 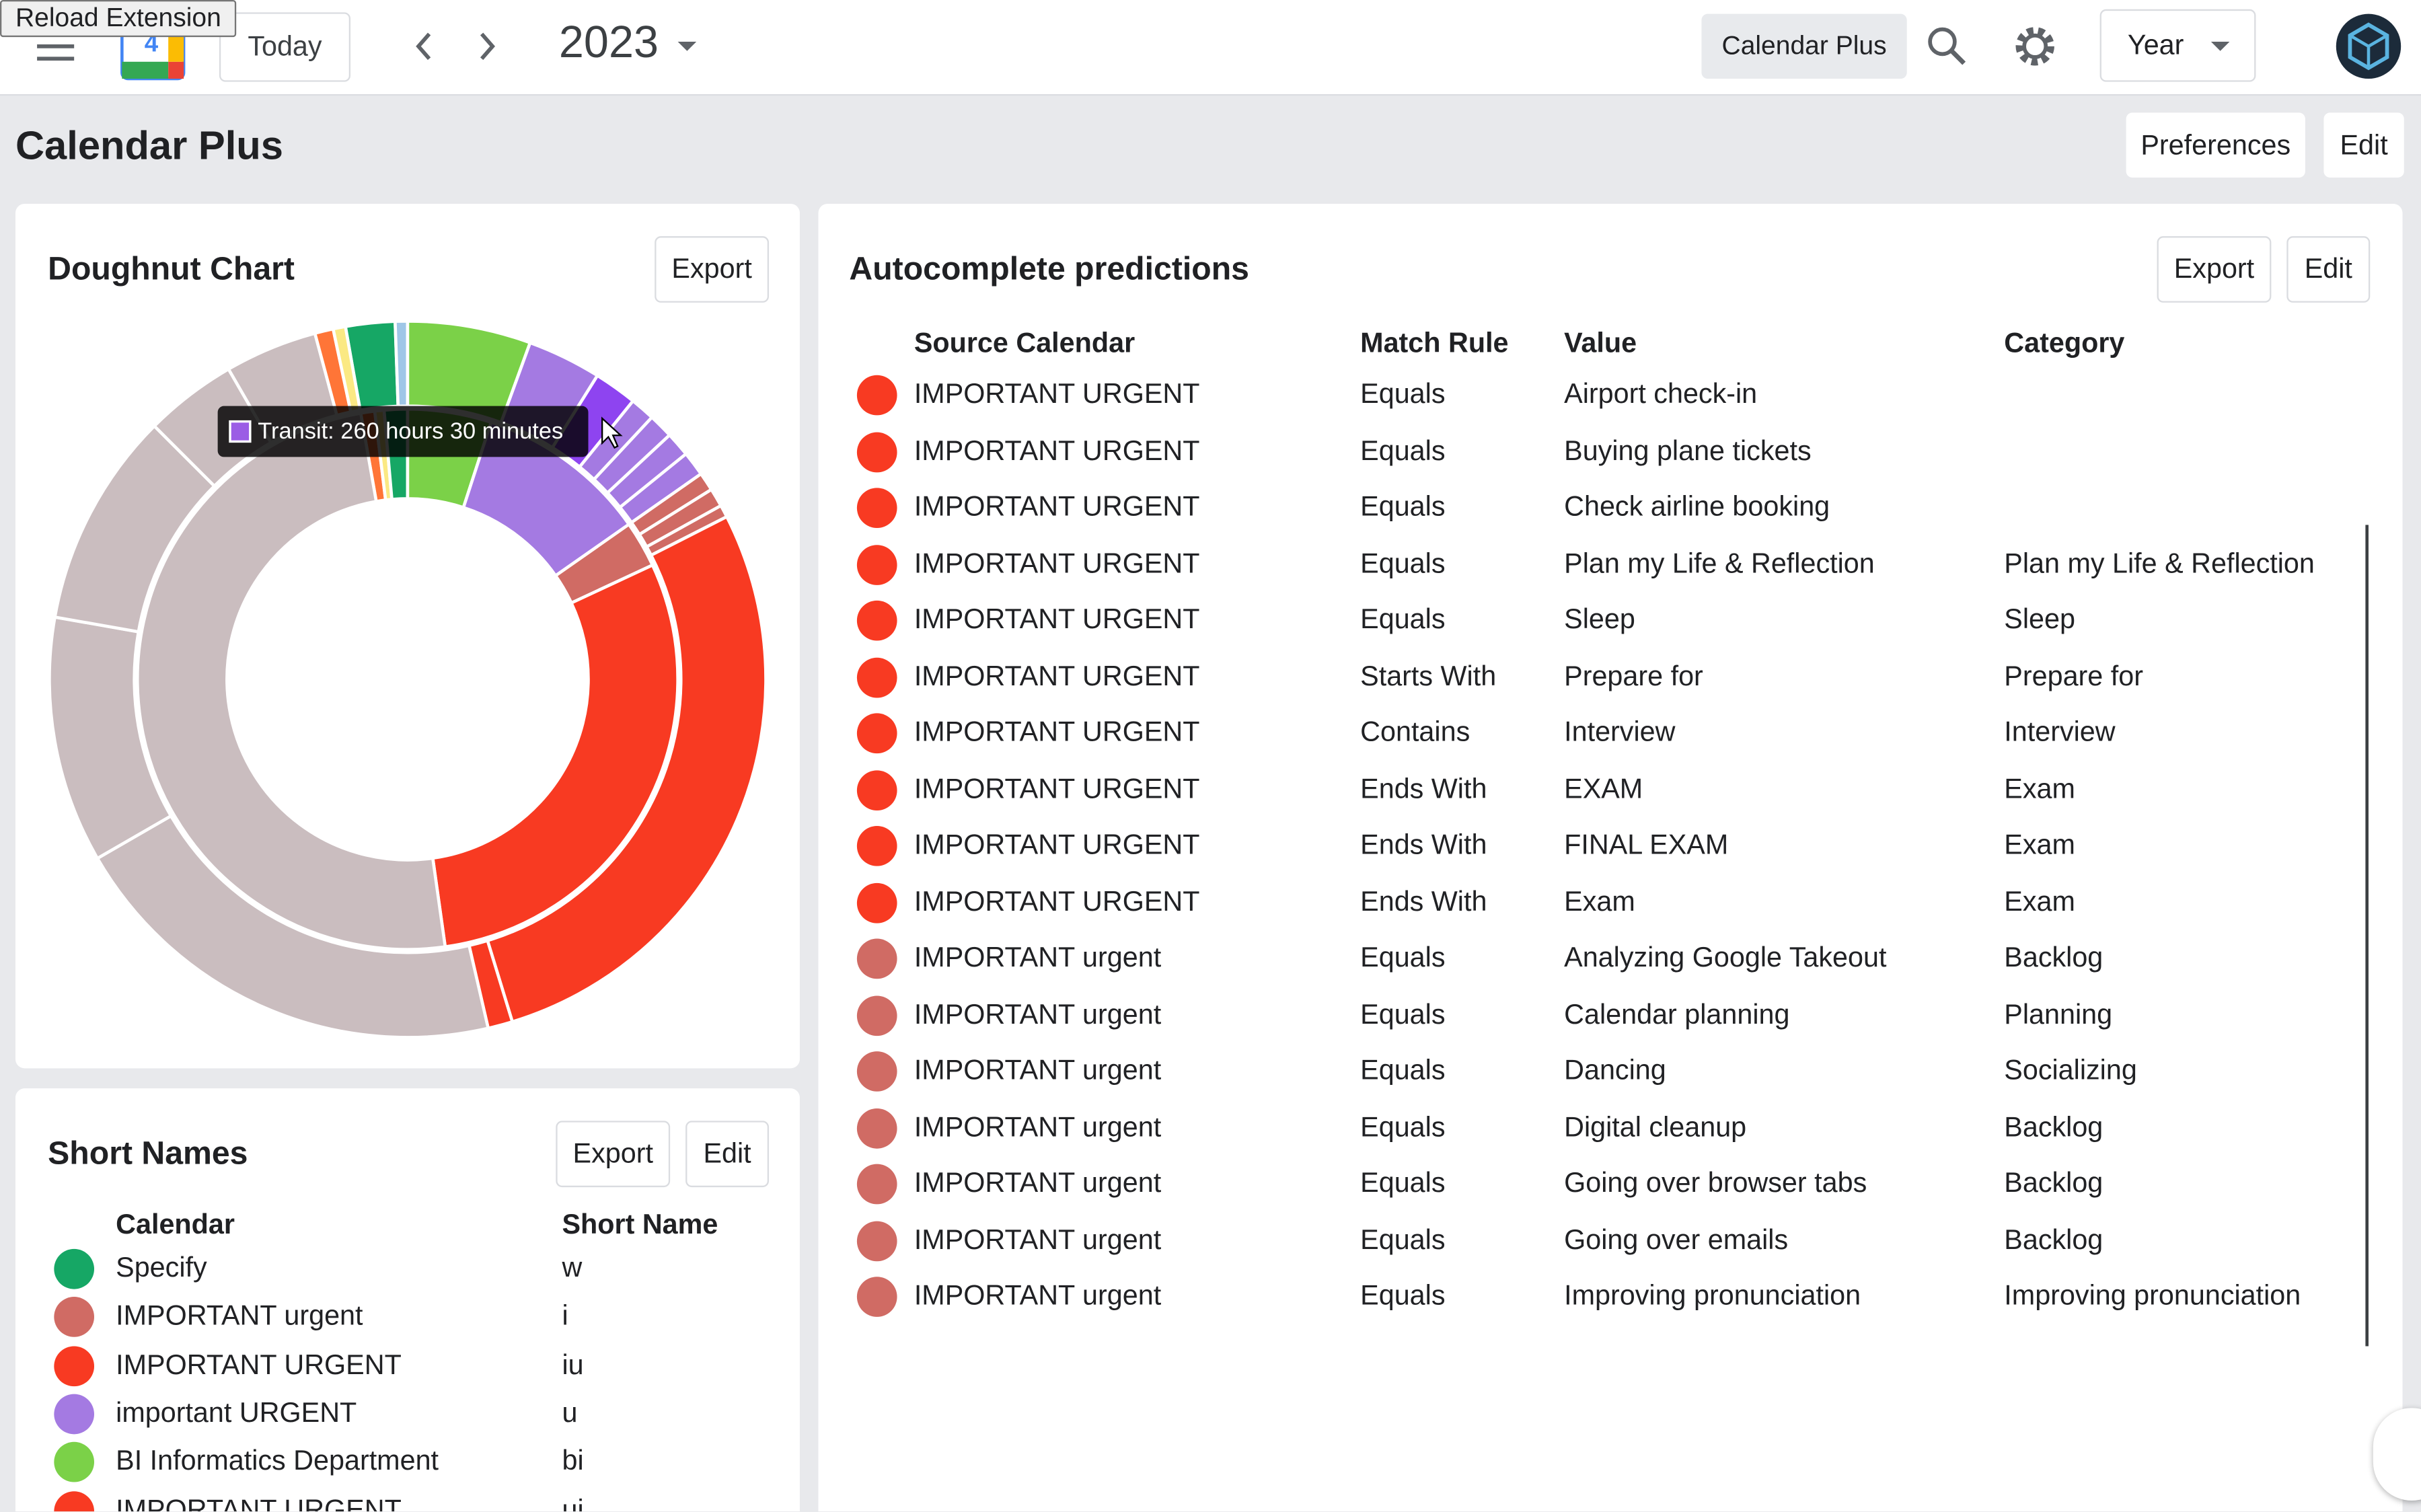 I want to click on column-header: Category, so click(x=2064, y=342).